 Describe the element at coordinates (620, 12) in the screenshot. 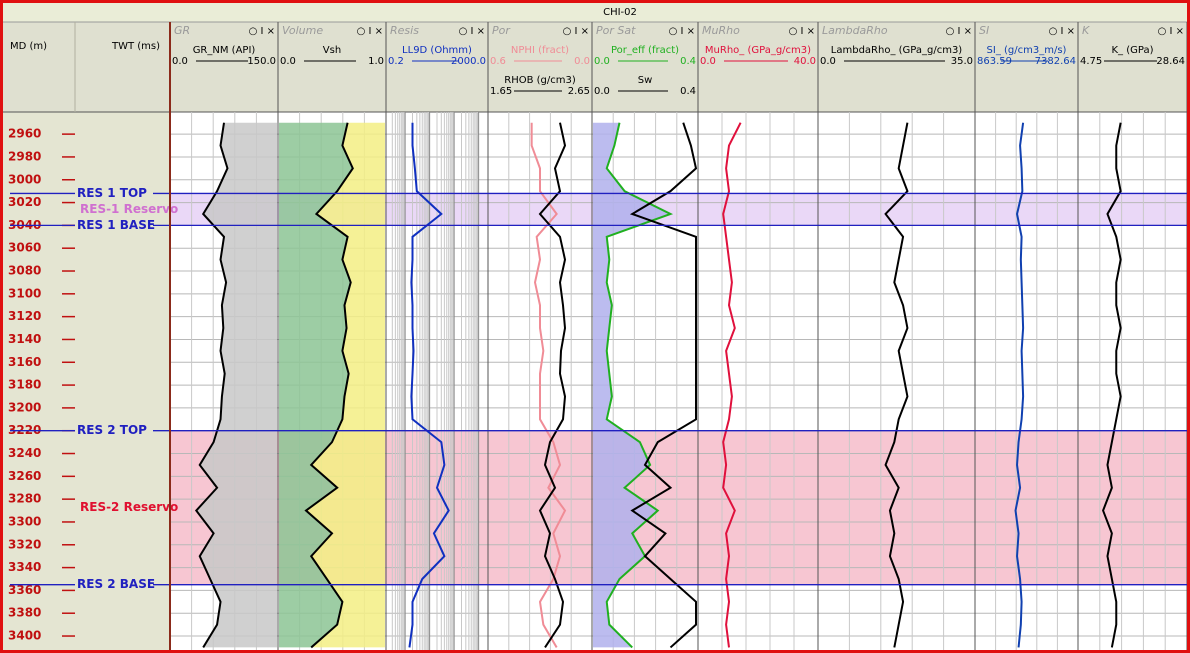

I see `well-title: CHI-02` at that location.